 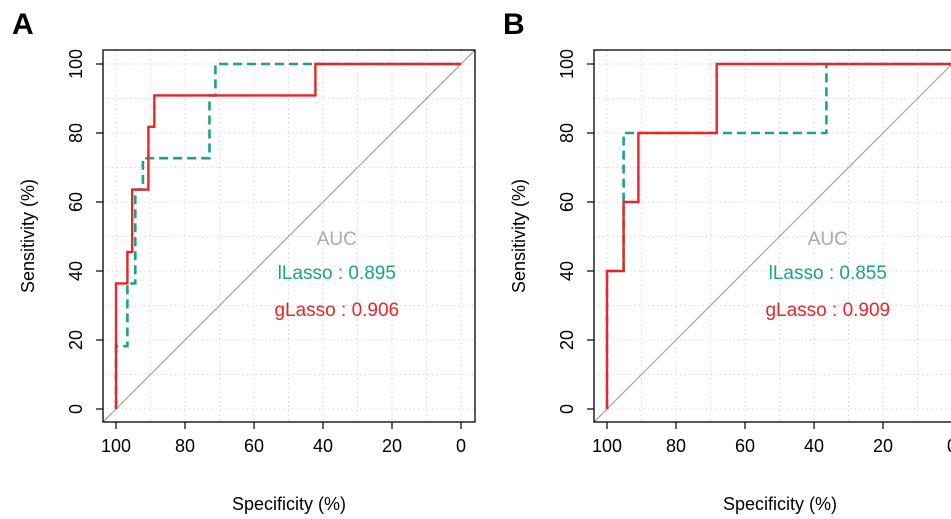 What do you see at coordinates (828, 273) in the screenshot?
I see `auc-legend-entry-lLasso: lLasso : 0.855` at bounding box center [828, 273].